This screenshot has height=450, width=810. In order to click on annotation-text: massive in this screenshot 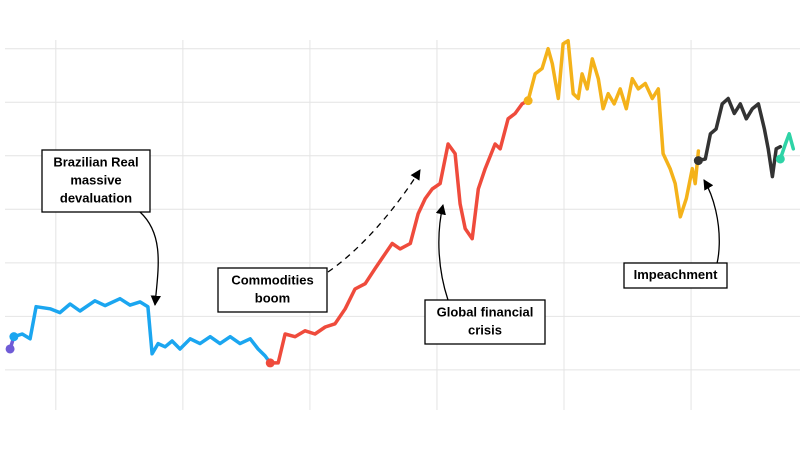, I will do `click(95, 179)`.